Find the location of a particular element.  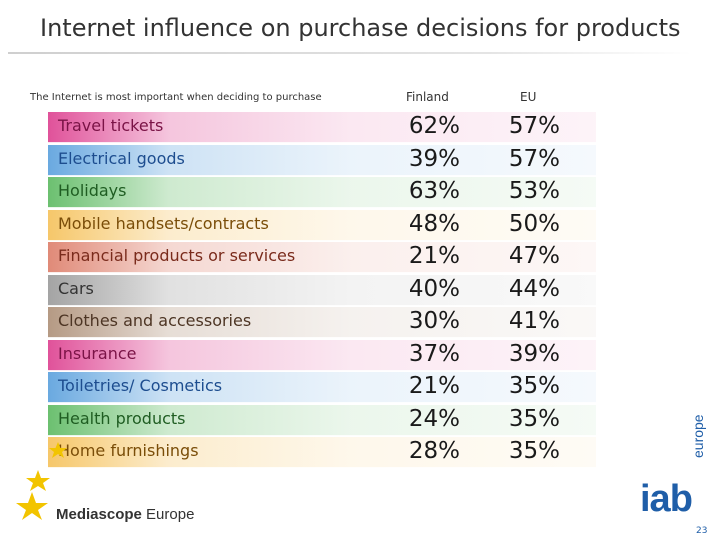

value-finland: 63% is located at coordinates (434, 191).